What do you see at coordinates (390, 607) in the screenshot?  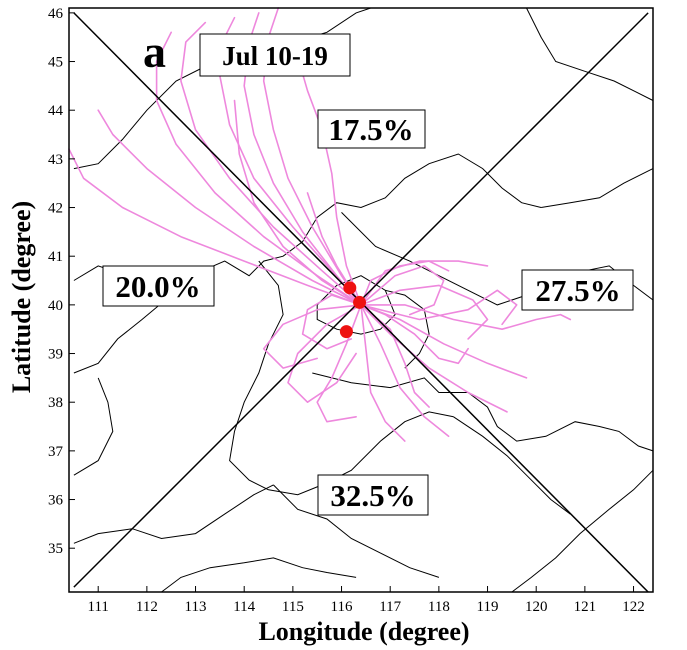 I see `x-tick-label: 117` at bounding box center [390, 607].